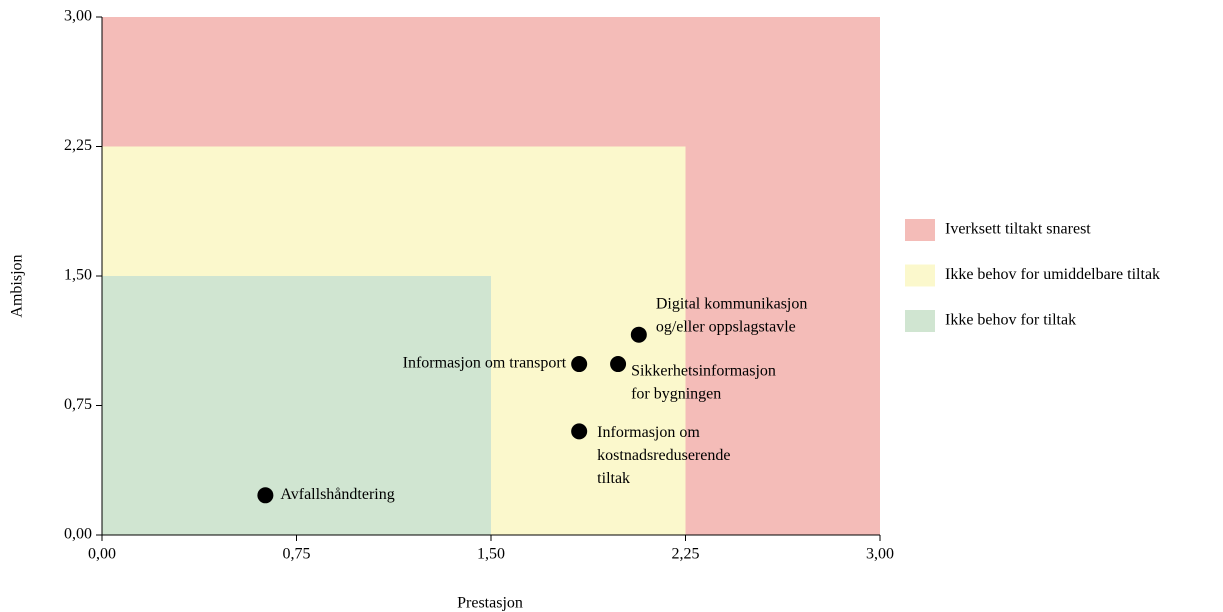 This screenshot has width=1223, height=612. I want to click on point-label: Digital kommunikasjon, so click(732, 303).